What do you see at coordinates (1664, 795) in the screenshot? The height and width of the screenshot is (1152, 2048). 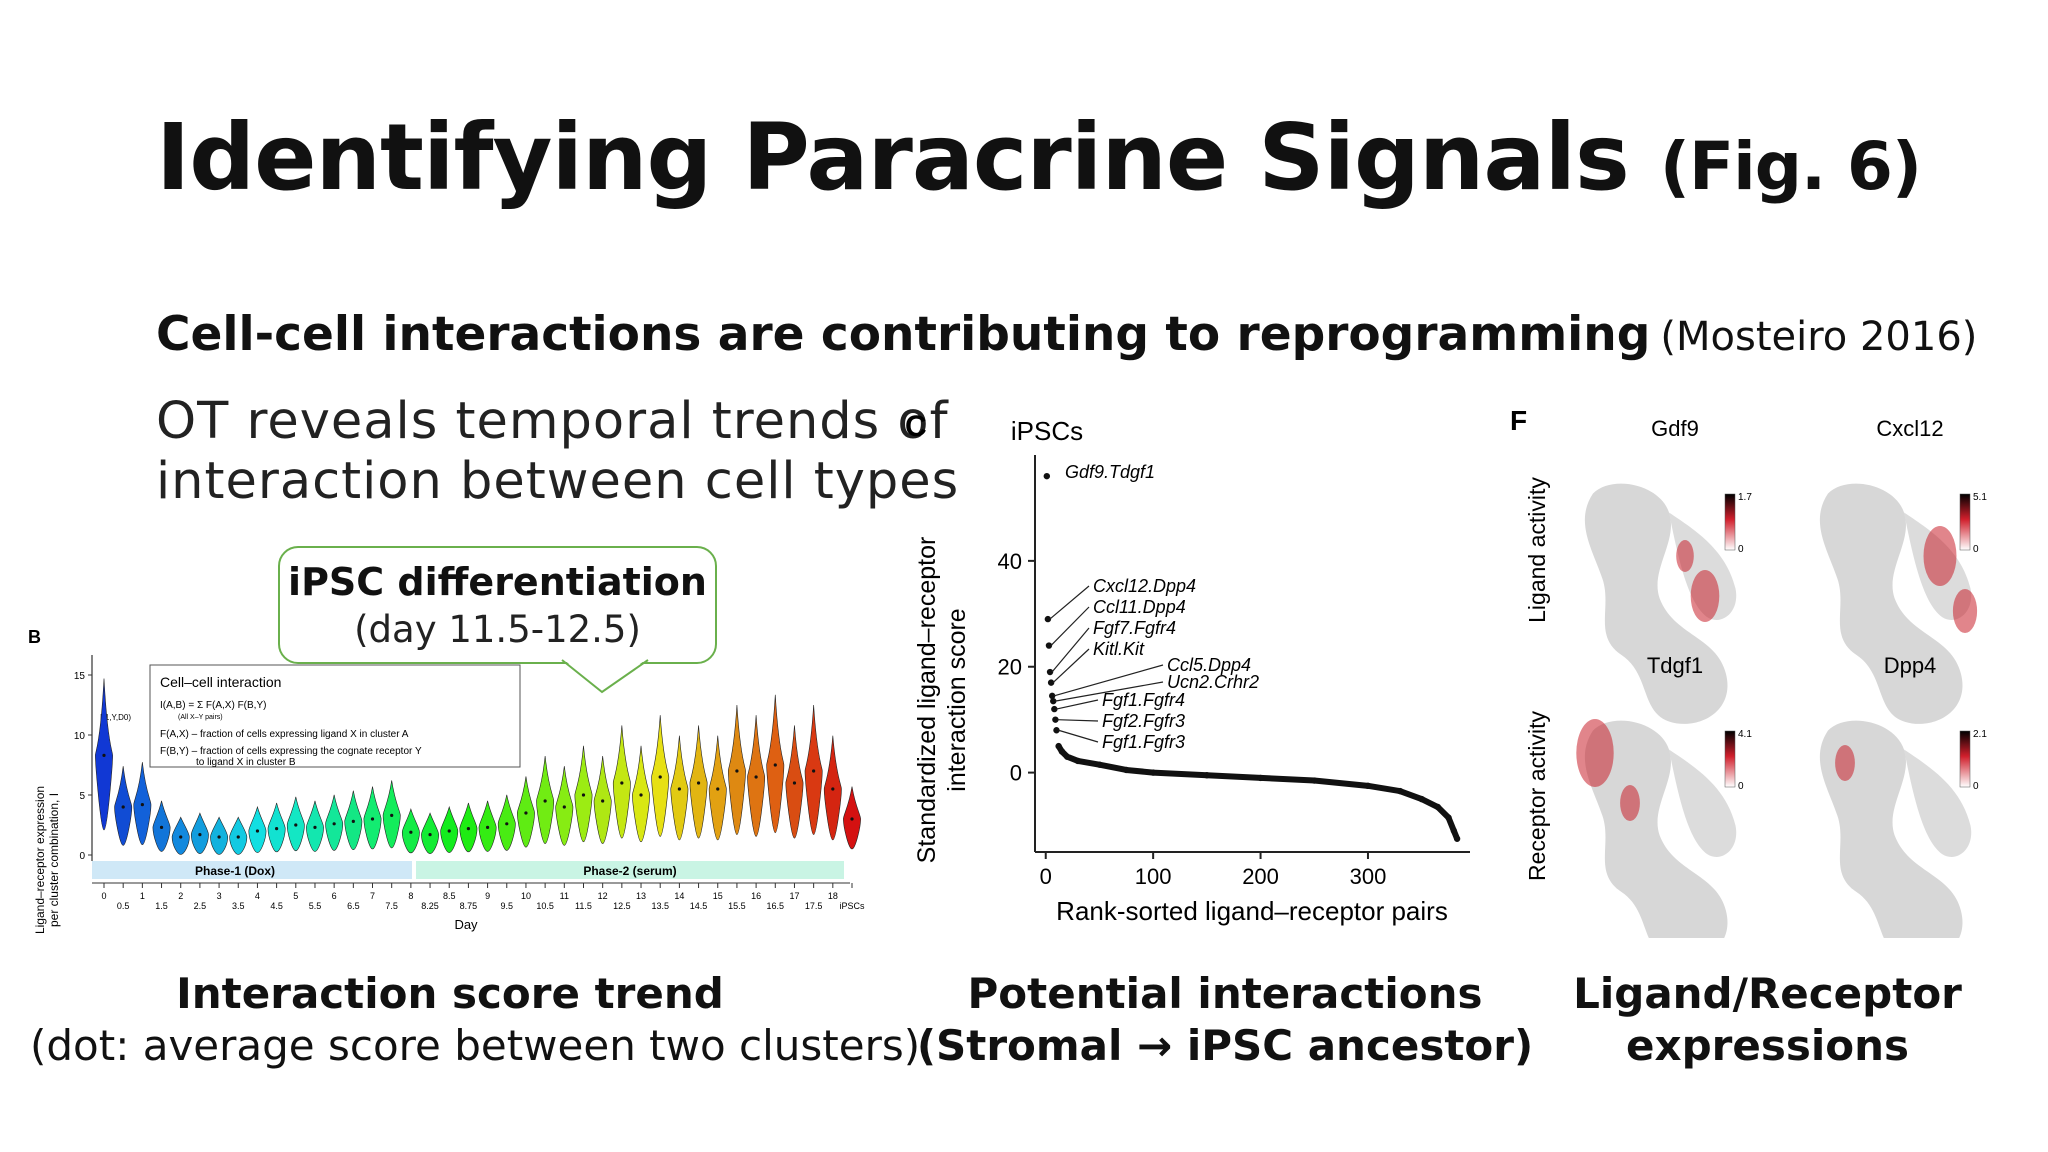 I see `feature-map-tdgf1: Tdgf1 4.1 0` at bounding box center [1664, 795].